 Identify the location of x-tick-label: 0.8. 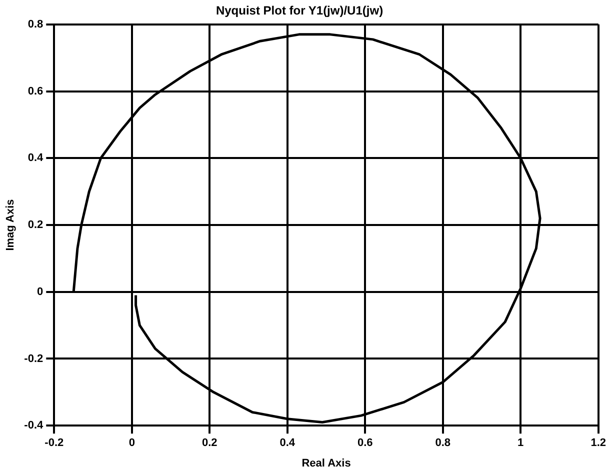
(443, 443).